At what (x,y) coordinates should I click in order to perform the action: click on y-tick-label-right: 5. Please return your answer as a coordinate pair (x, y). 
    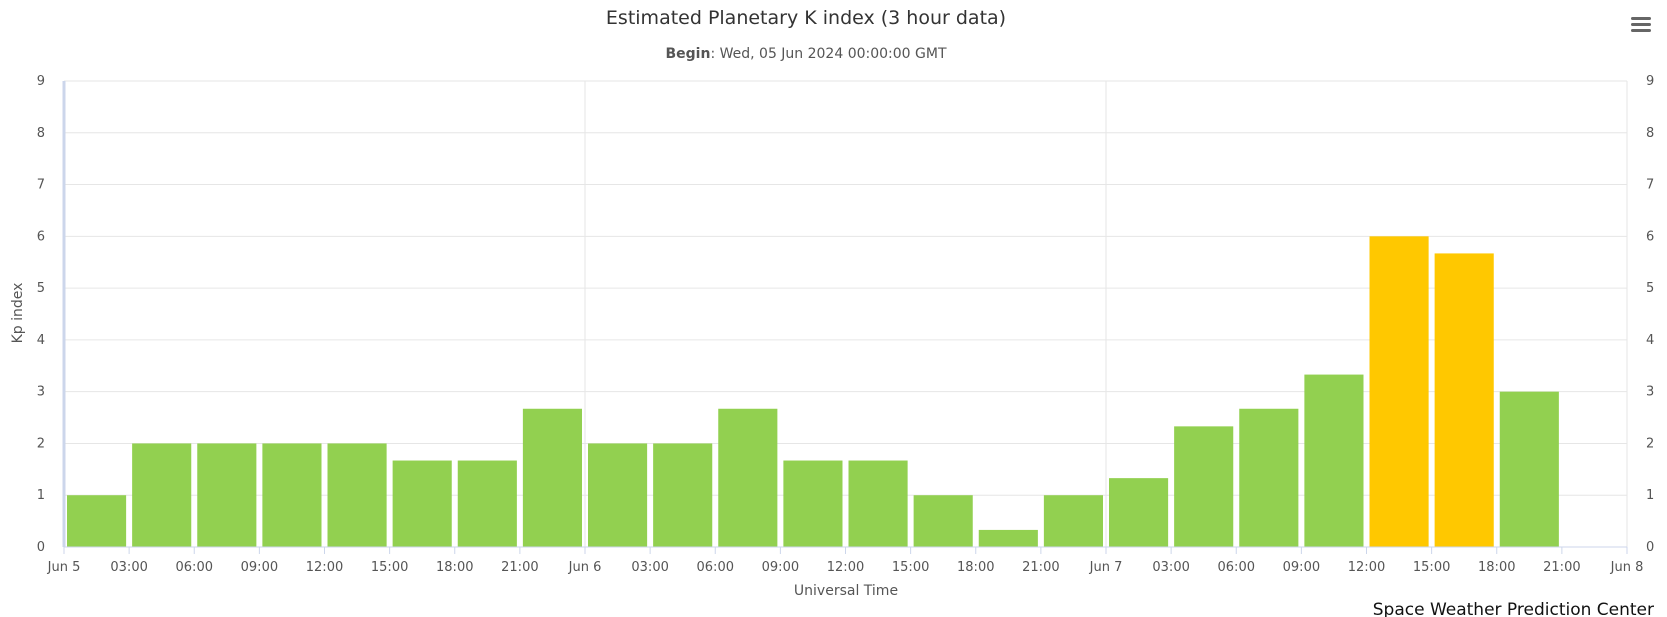
    Looking at the image, I should click on (1650, 288).